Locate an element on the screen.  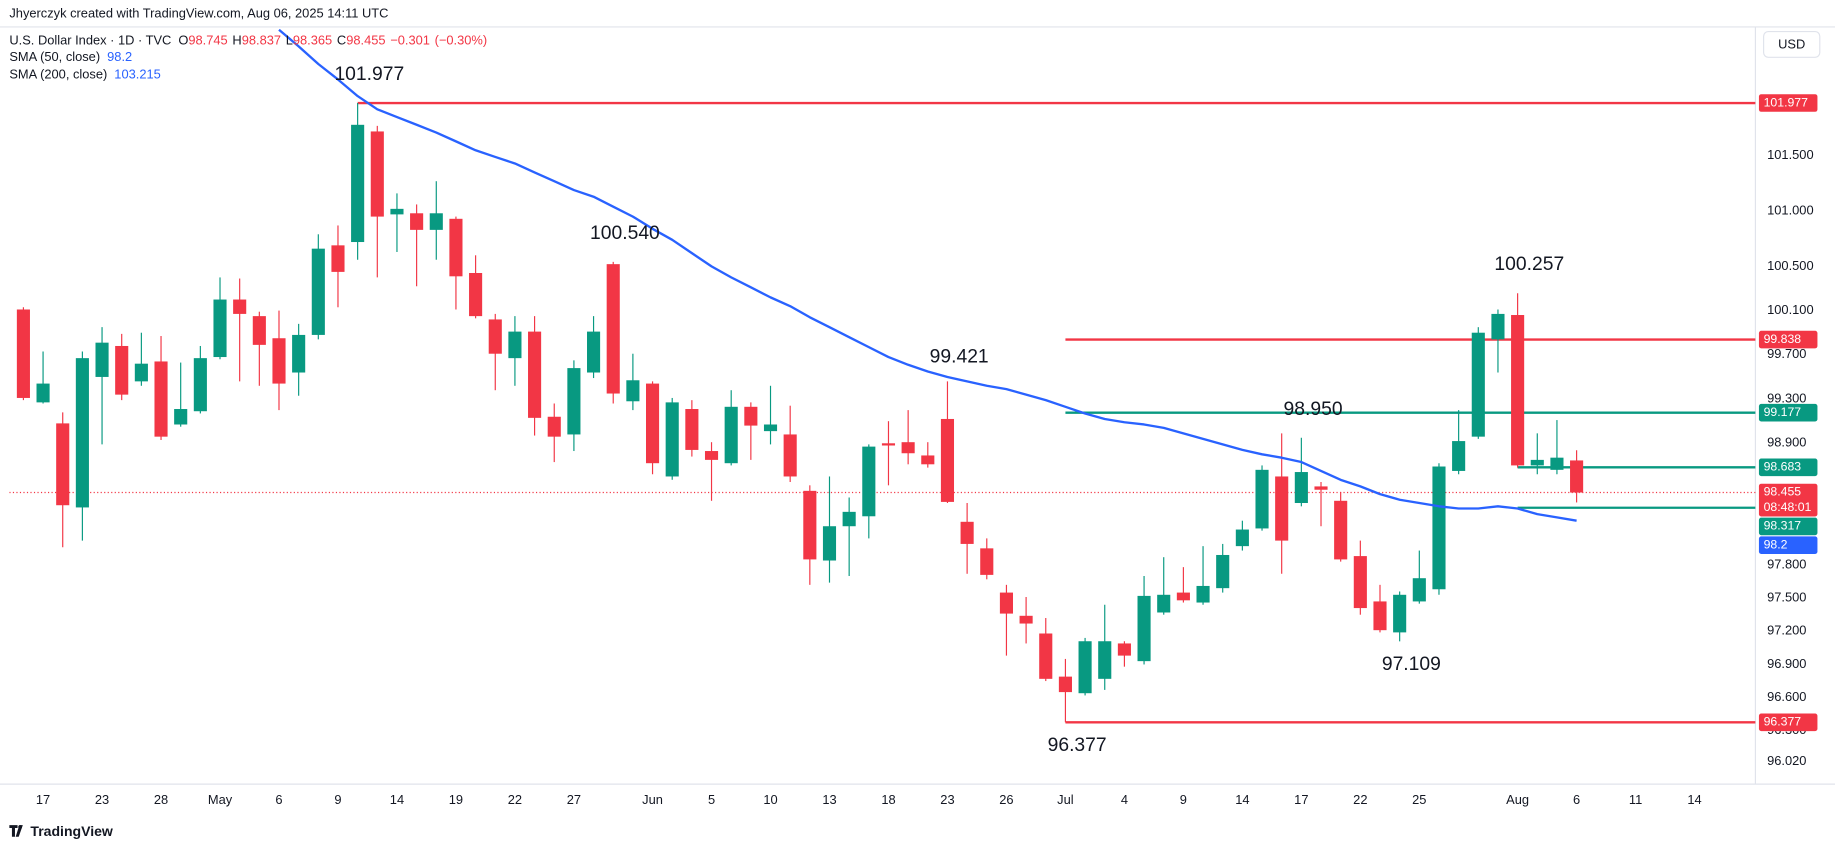
legend-low: 98.365 is located at coordinates (312, 39).